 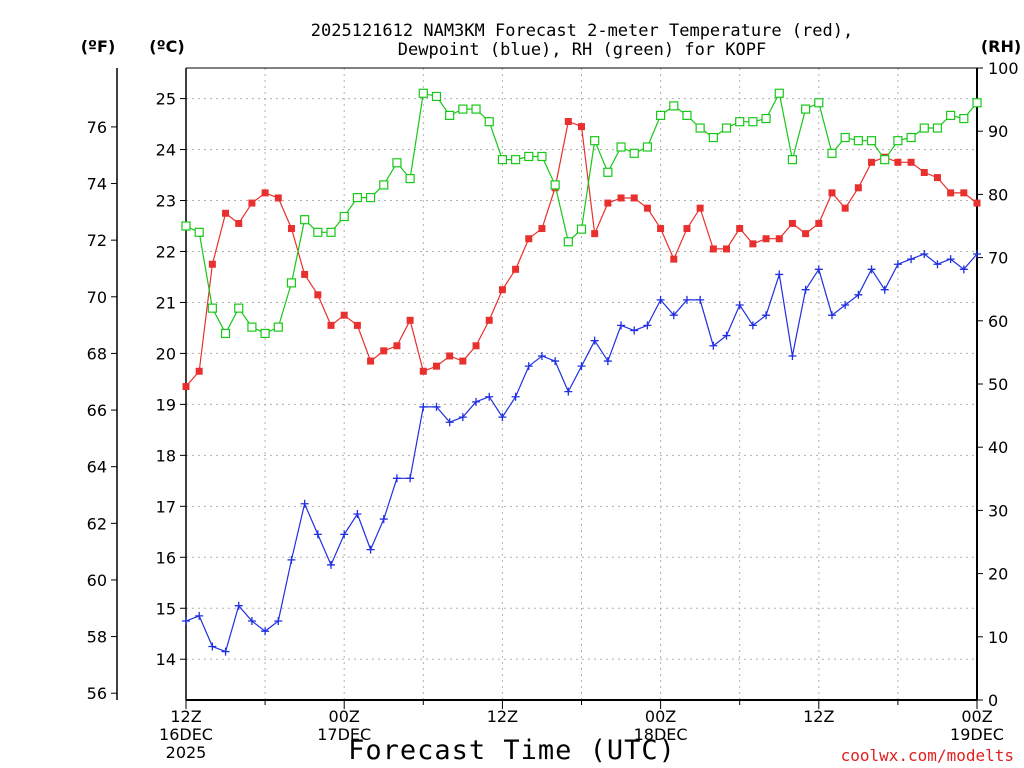 What do you see at coordinates (166, 99) in the screenshot?
I see `celsius-tick-label: 25` at bounding box center [166, 99].